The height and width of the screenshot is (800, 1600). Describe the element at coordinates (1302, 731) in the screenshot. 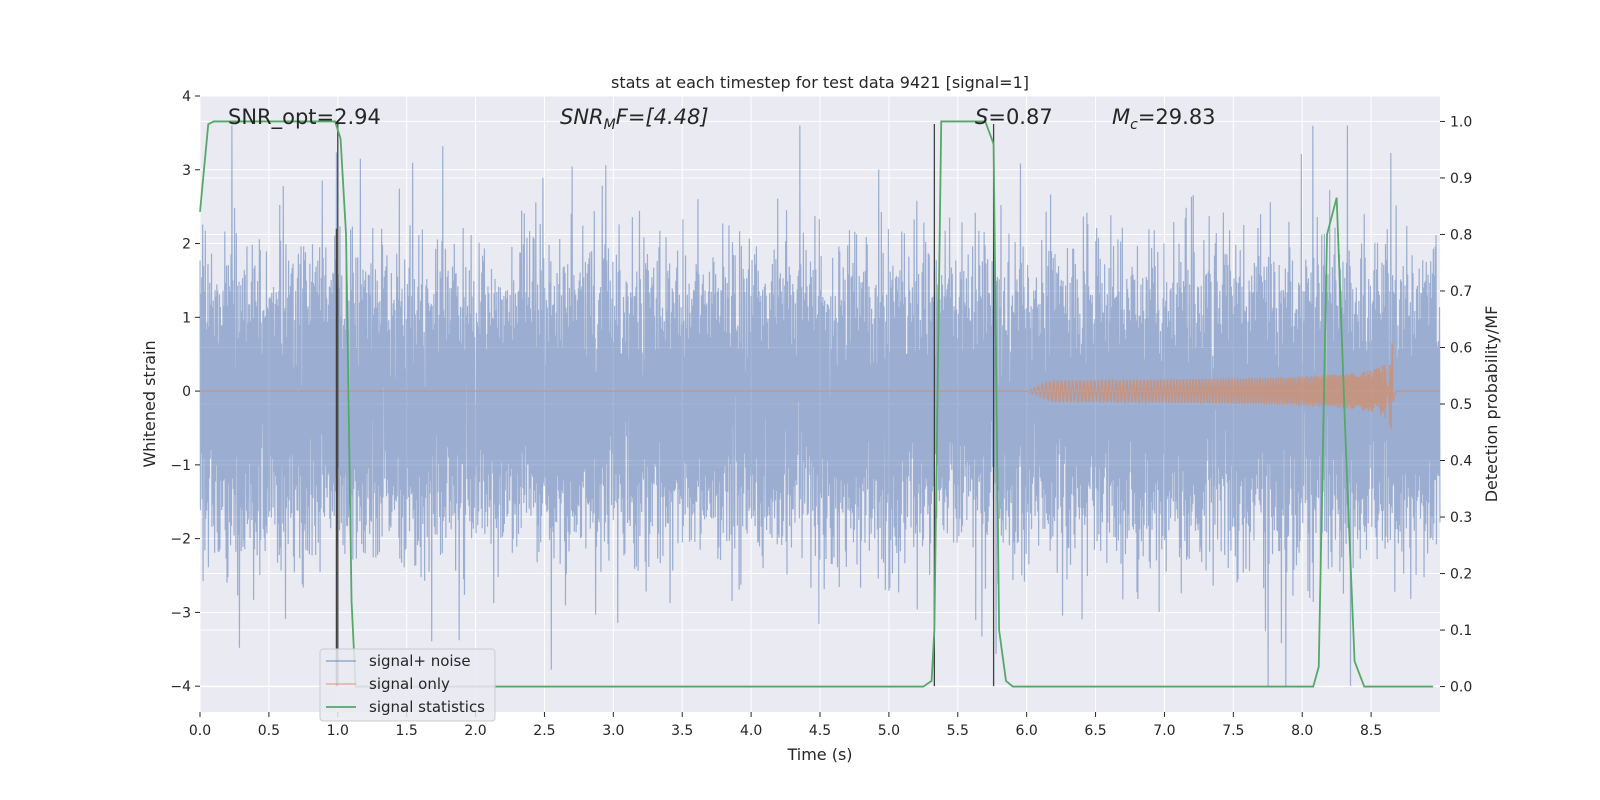

I see `x-tick-label: 8.0` at that location.